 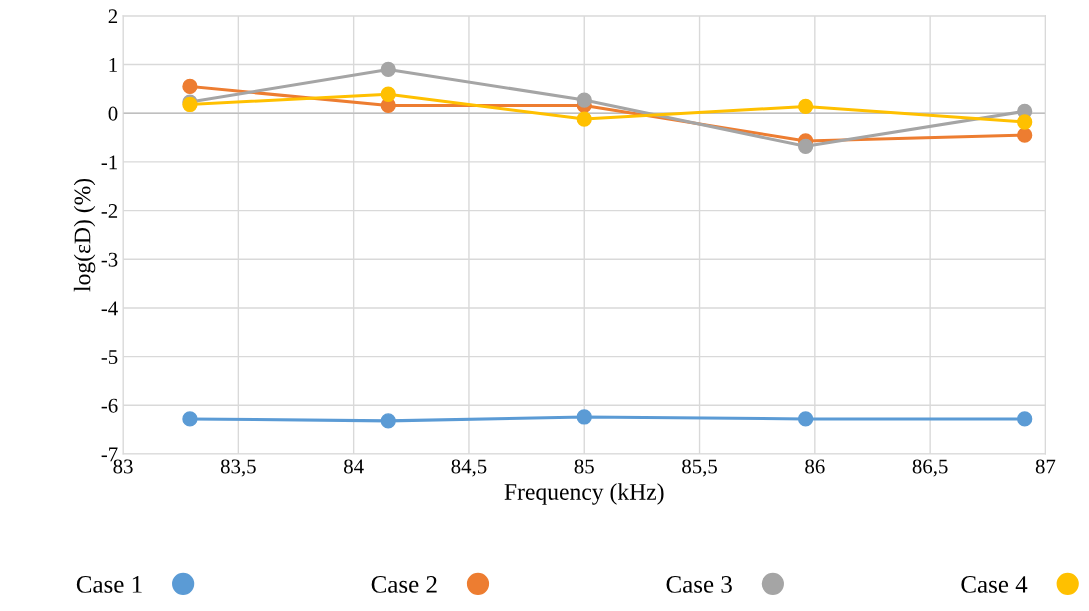 What do you see at coordinates (469, 468) in the screenshot?
I see `x-tick-label: 84,5` at bounding box center [469, 468].